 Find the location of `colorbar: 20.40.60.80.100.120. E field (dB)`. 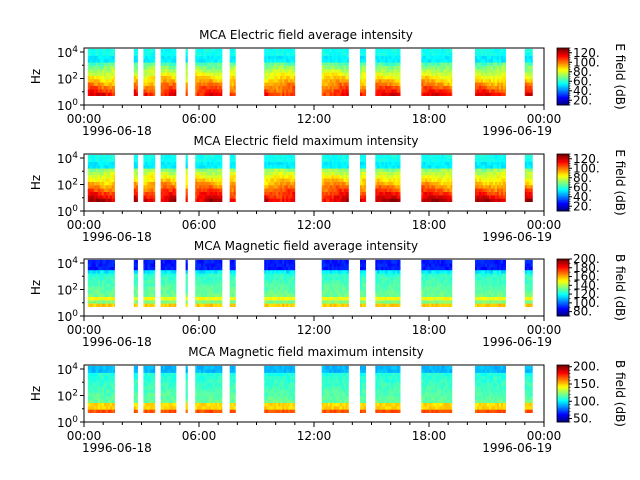

colorbar: 20.40.60.80.100.120. E field (dB) is located at coordinates (591, 76).